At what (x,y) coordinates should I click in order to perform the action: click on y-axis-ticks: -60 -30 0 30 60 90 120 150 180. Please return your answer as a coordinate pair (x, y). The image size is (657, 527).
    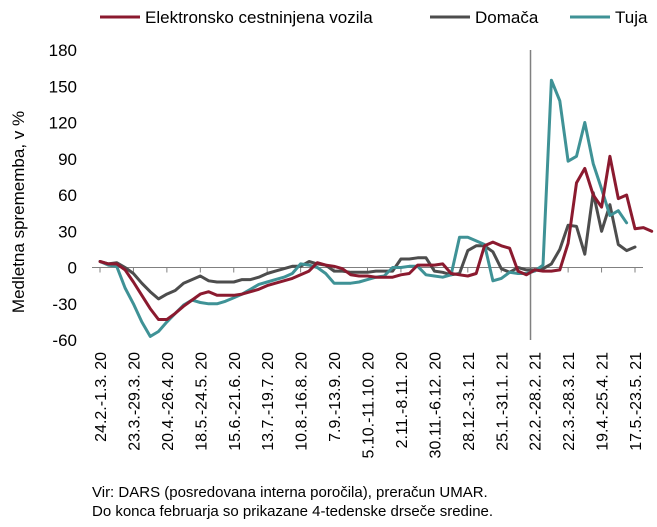
    Looking at the image, I should click on (63, 195).